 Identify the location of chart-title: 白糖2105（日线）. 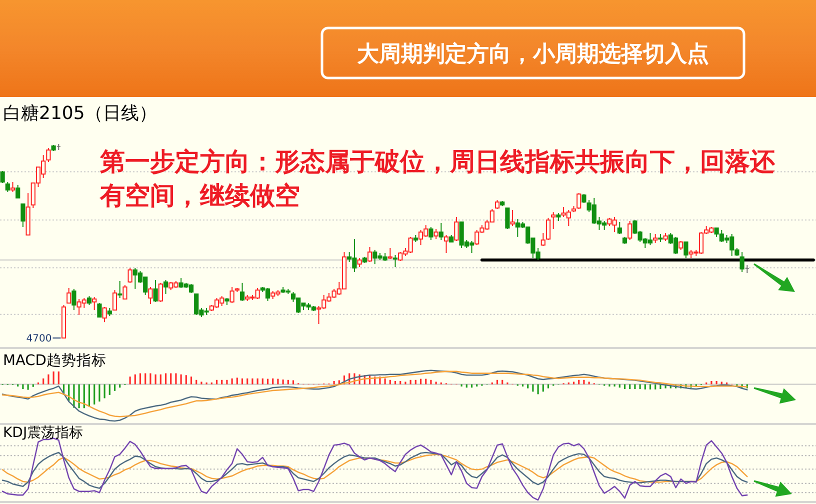
(80, 113).